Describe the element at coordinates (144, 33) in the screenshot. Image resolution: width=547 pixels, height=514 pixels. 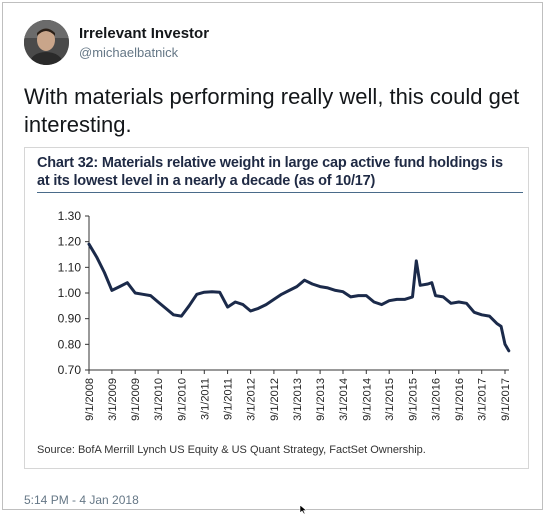
I see `display-name: Irrelevant Investor` at that location.